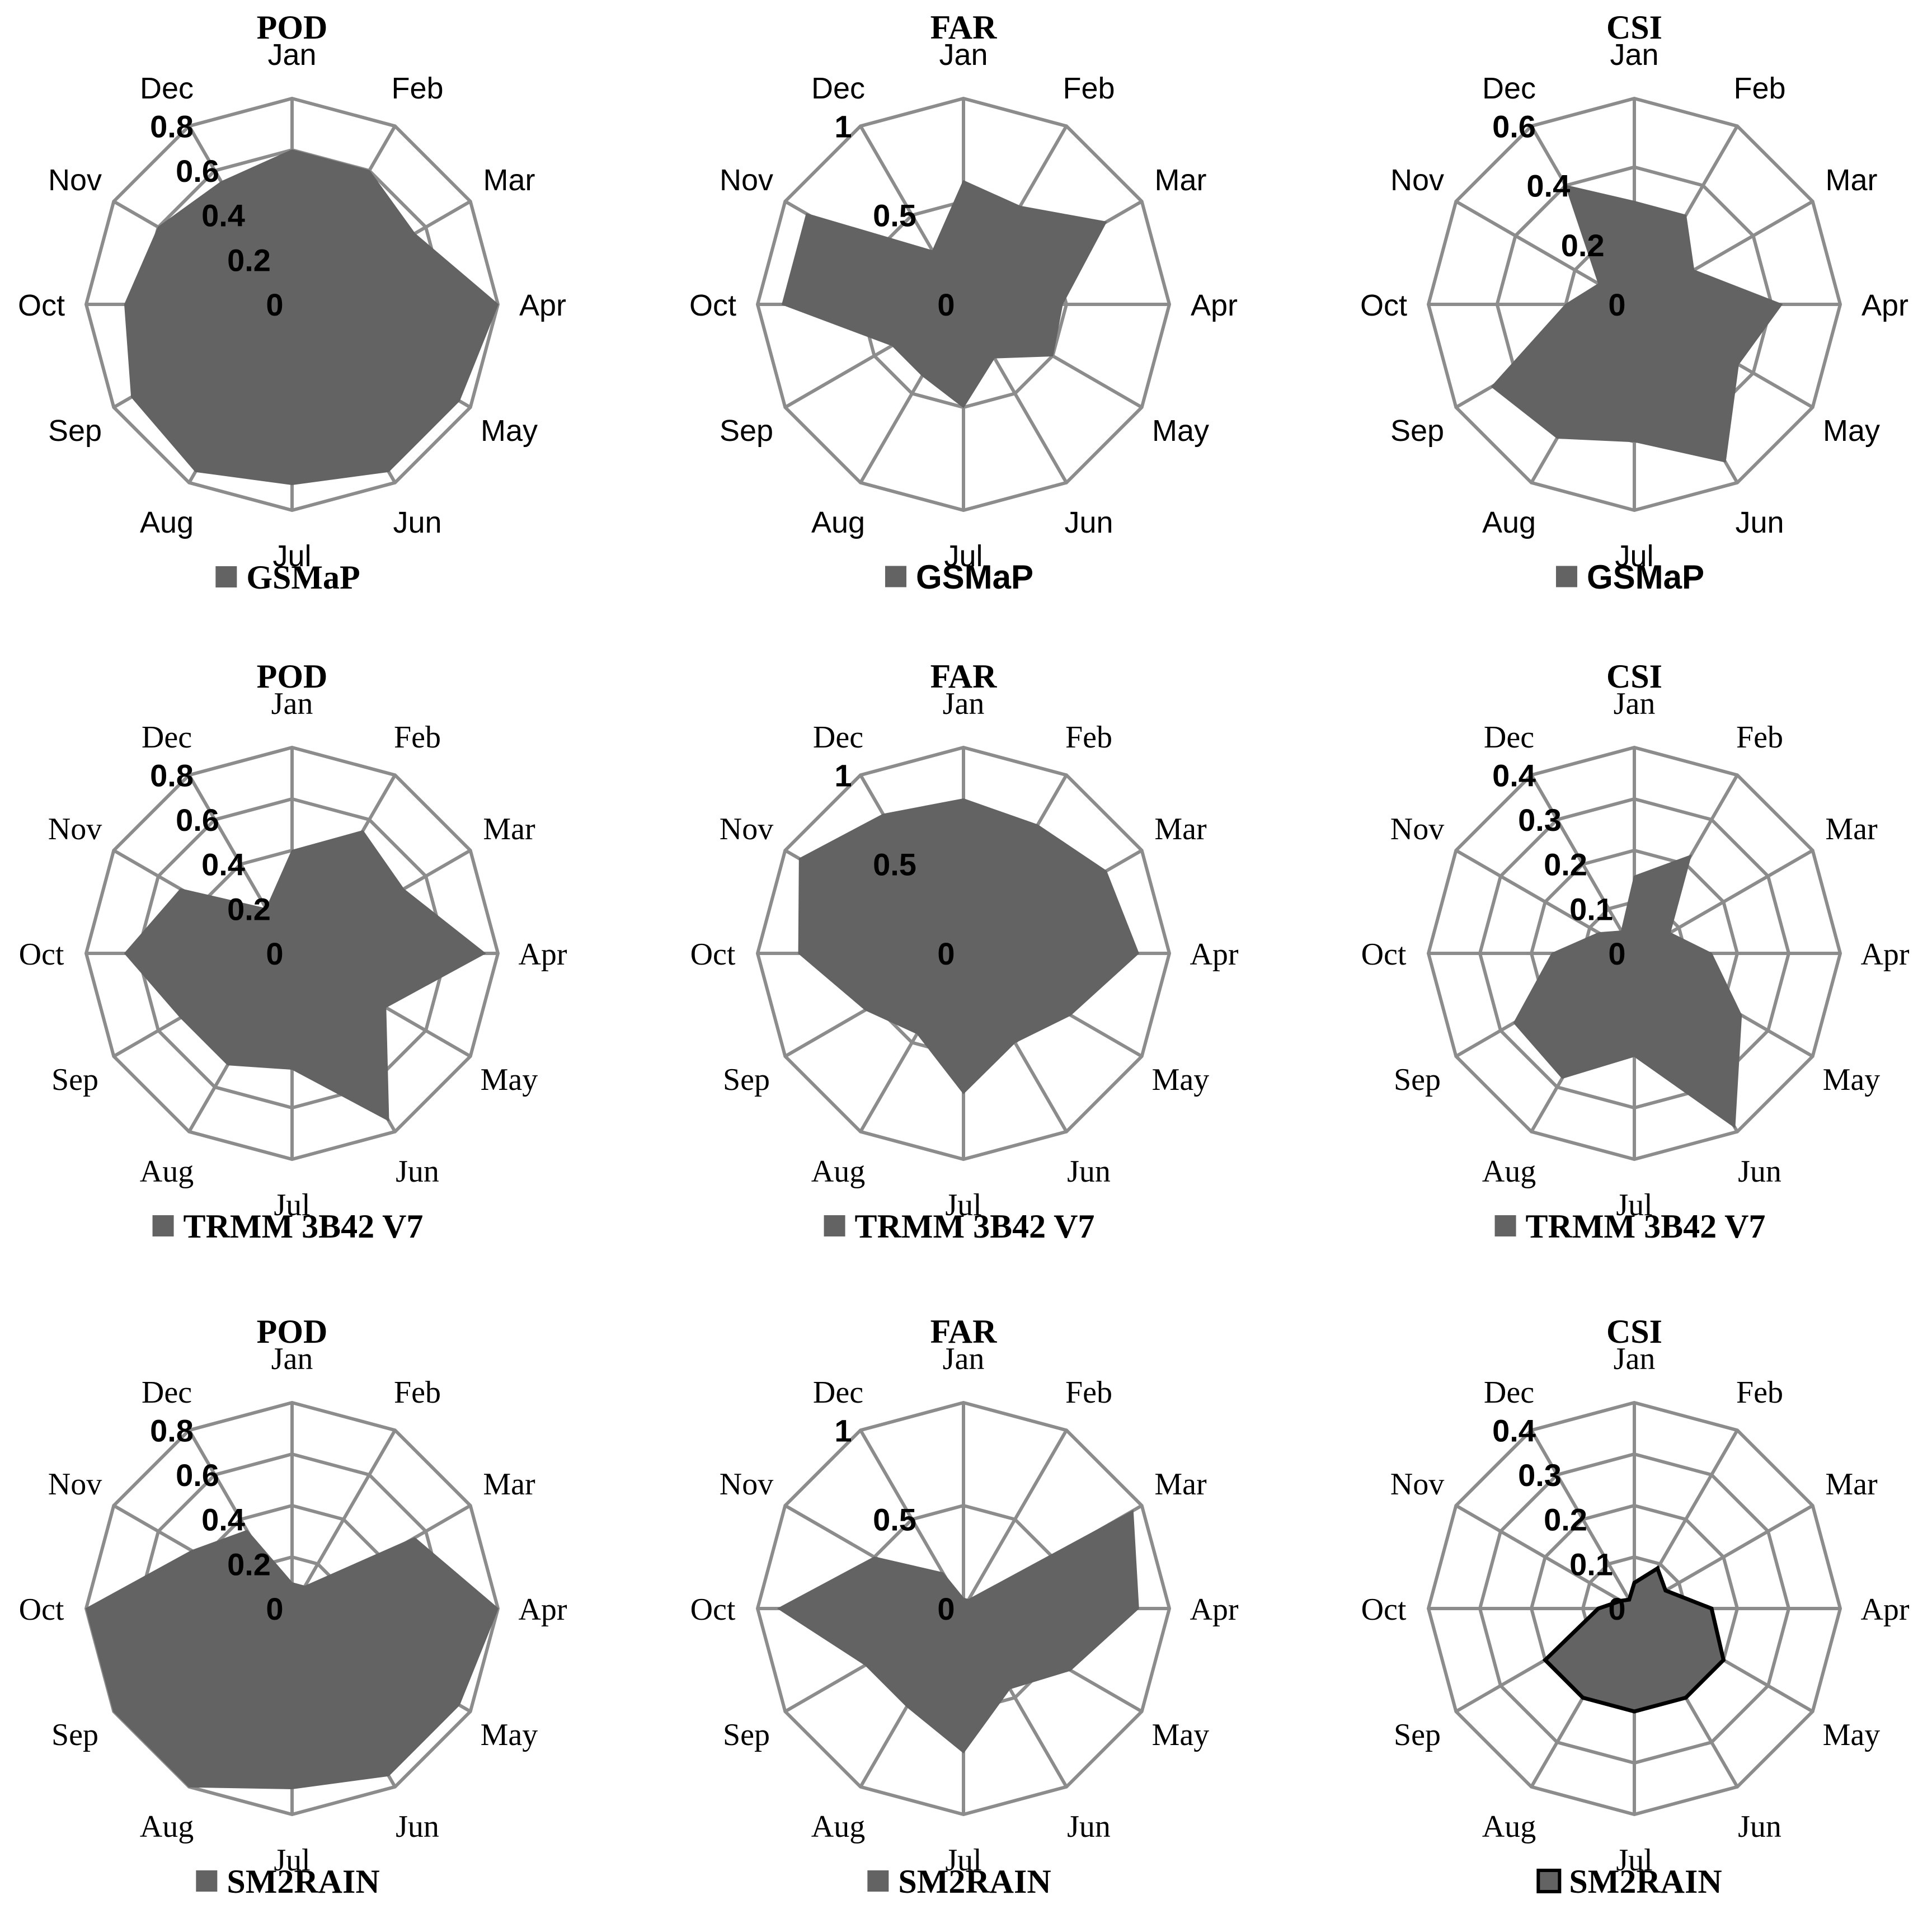 The width and height of the screenshot is (1932, 1914). What do you see at coordinates (1634, 1639) in the screenshot?
I see `series-area-csi-sm2rain` at bounding box center [1634, 1639].